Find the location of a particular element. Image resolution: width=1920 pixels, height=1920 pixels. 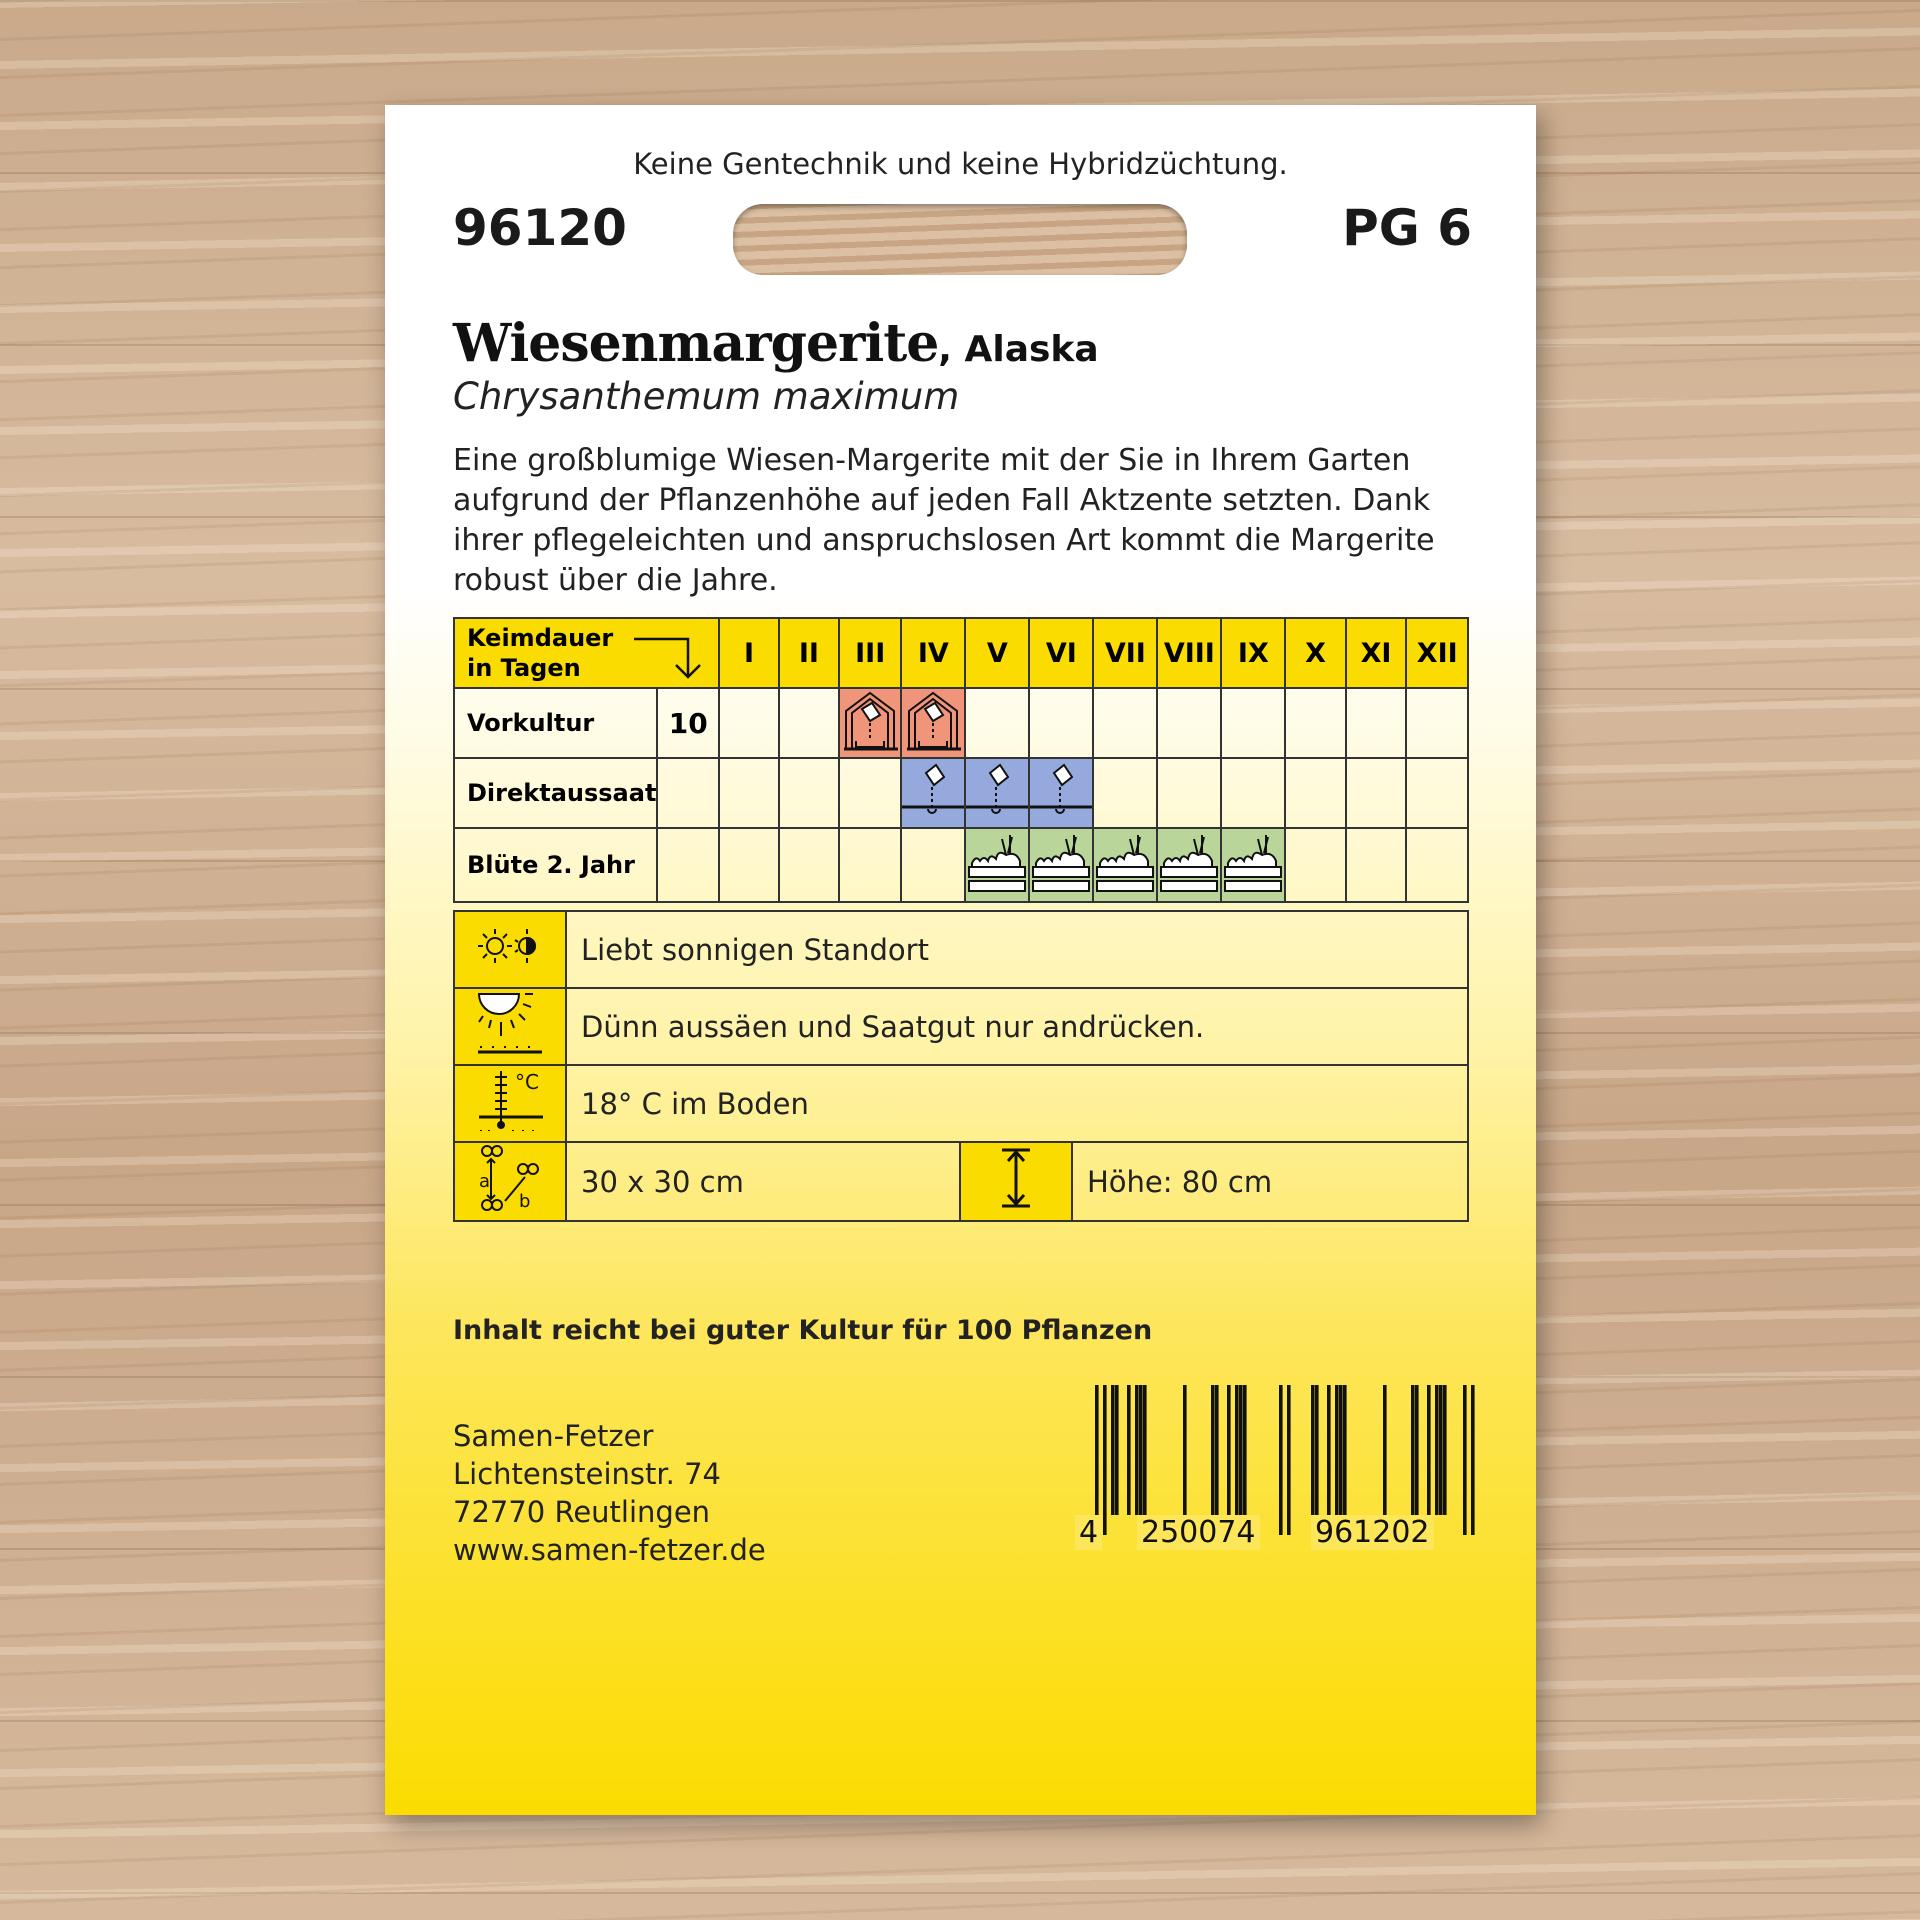

street: Lichtensteinstr. 74 is located at coordinates (587, 1474).